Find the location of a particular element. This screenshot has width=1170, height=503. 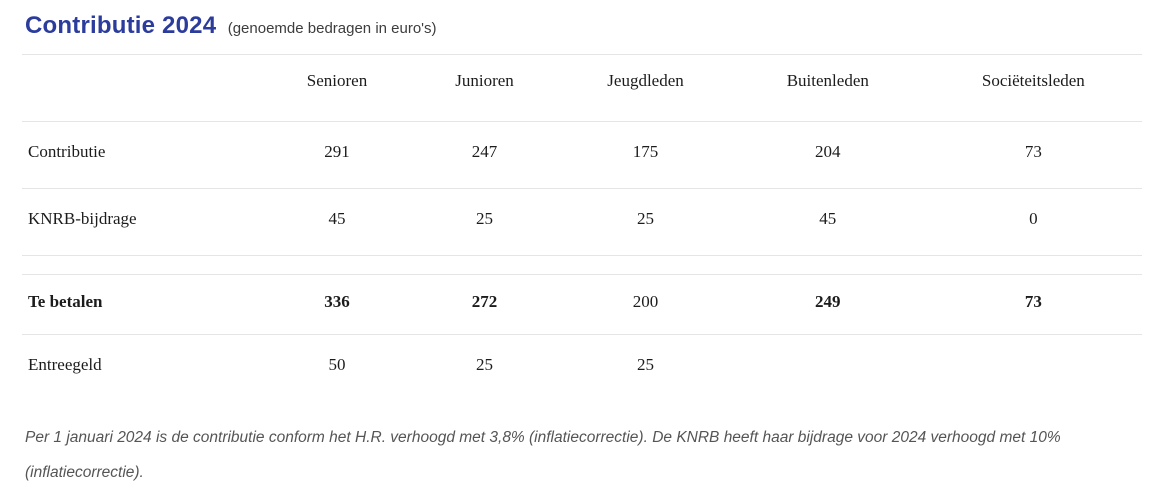

row-label: KNRB-bijdrage is located at coordinates (144, 222).